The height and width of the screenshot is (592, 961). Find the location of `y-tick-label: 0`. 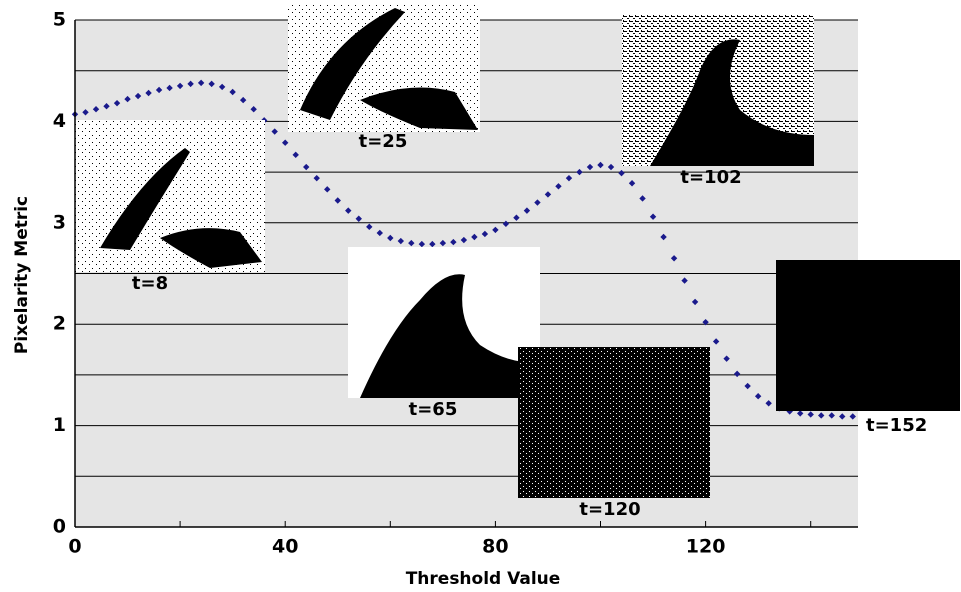

y-tick-label: 0 is located at coordinates (59, 527).